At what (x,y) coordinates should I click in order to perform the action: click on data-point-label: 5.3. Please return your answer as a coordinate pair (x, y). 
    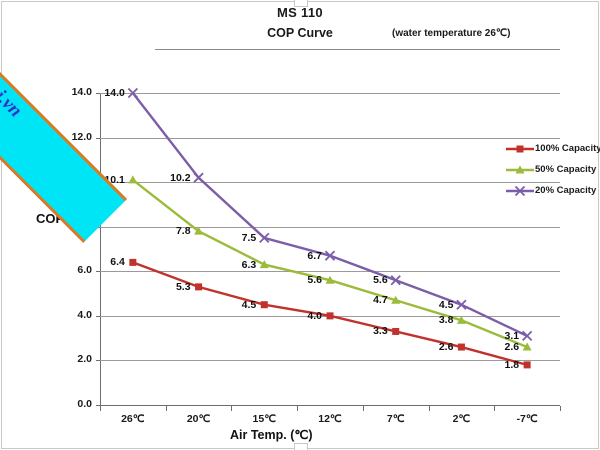
    Looking at the image, I should click on (183, 286).